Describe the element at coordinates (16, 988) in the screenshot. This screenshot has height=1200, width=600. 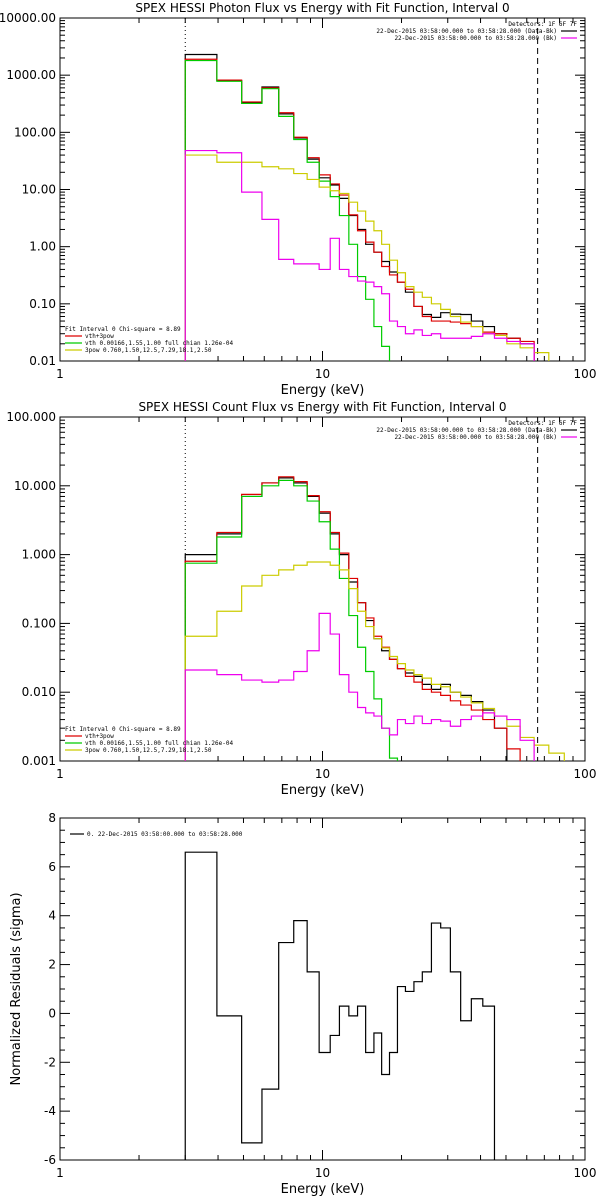
I see `y-axis-label: Normalized Residuals (sigma)` at that location.